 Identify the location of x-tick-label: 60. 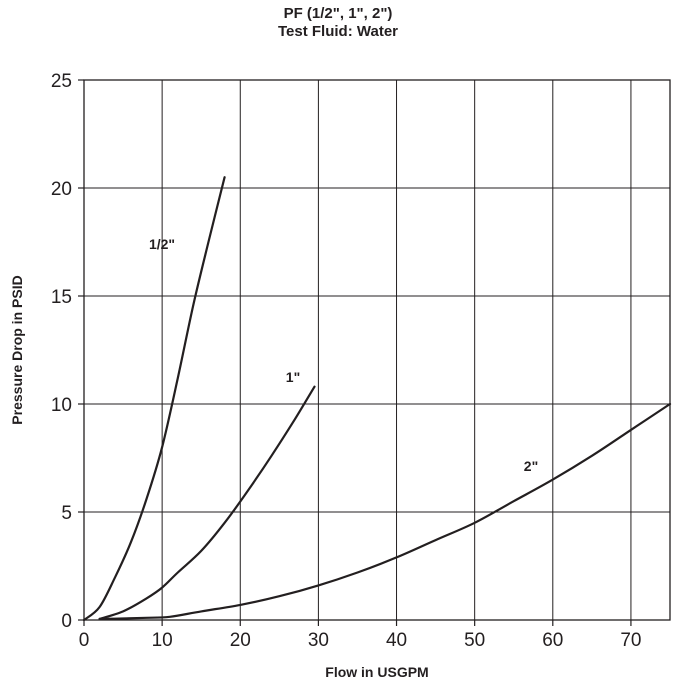
(552, 640).